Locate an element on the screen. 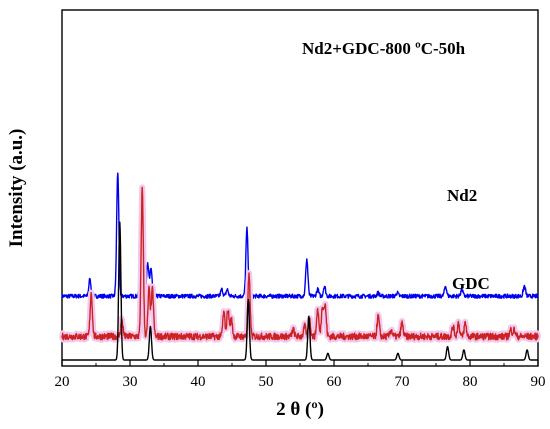 This screenshot has width=550, height=429. x-tick-label: 40 is located at coordinates (198, 382).